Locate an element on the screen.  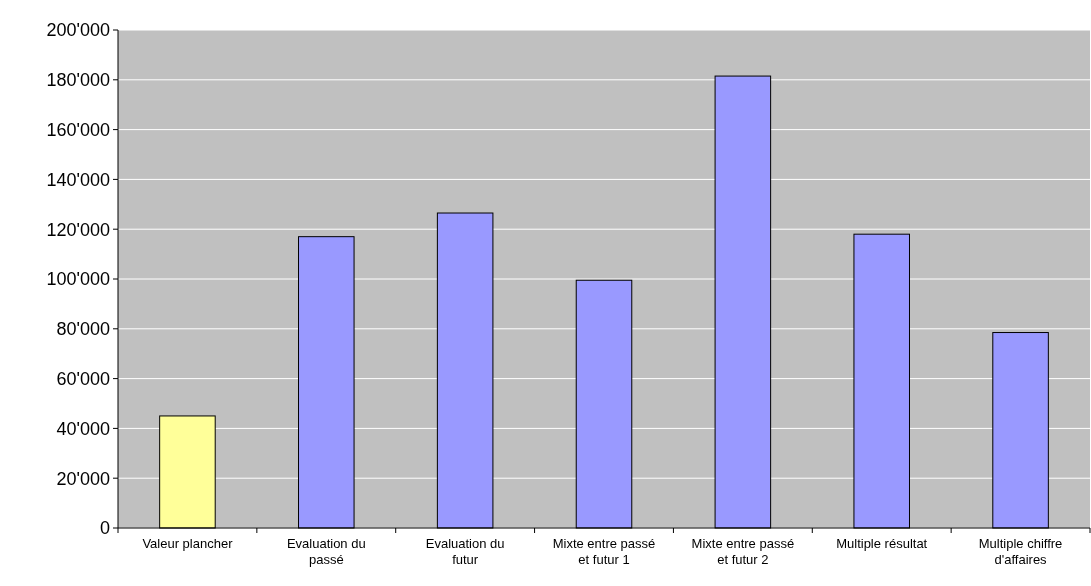
y-tick-label: 80'000 is located at coordinates (83, 329).